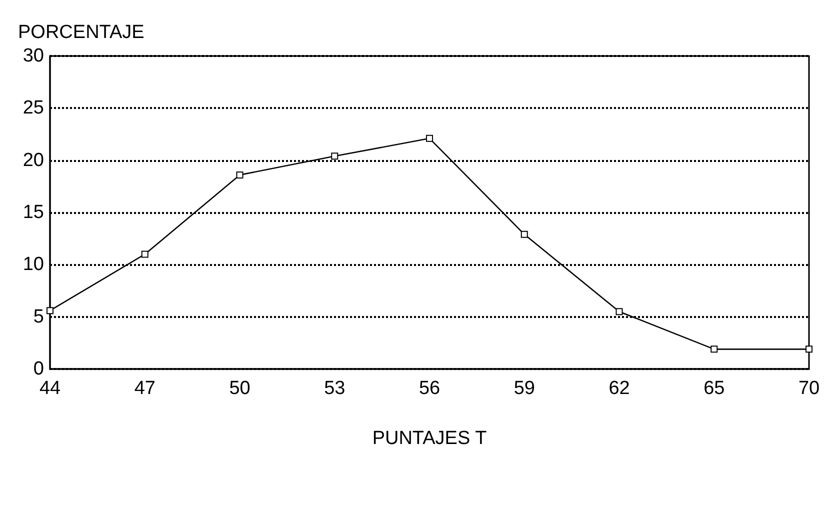  I want to click on y-tick-label: 30, so click(33, 56).